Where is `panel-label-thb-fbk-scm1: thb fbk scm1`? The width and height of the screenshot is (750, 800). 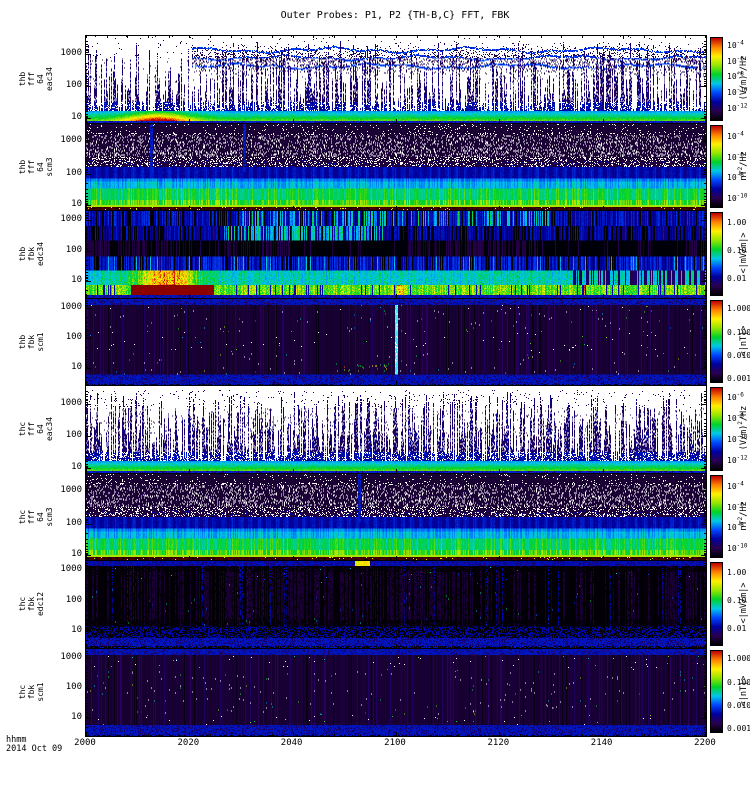 panel-label-thb-fbk-scm1: thb fbk scm1 is located at coordinates (31, 341).